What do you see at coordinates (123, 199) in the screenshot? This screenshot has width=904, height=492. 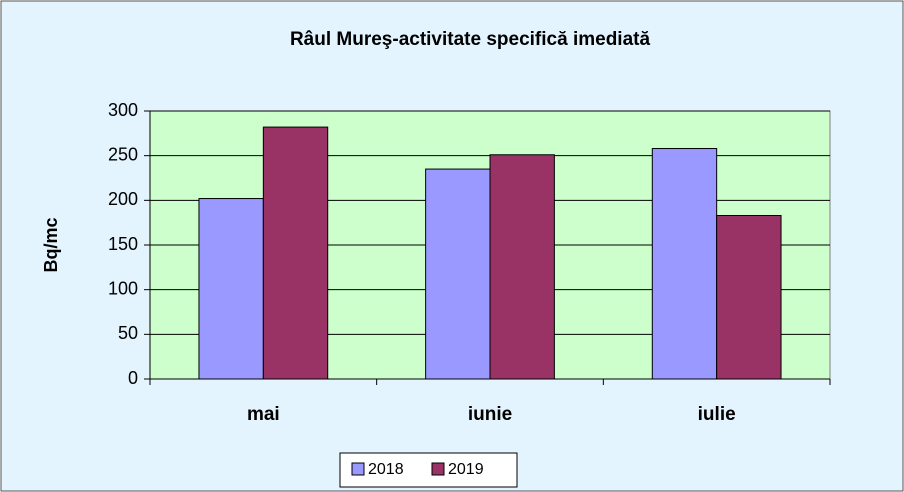 I see `y-tick-label: 200` at bounding box center [123, 199].